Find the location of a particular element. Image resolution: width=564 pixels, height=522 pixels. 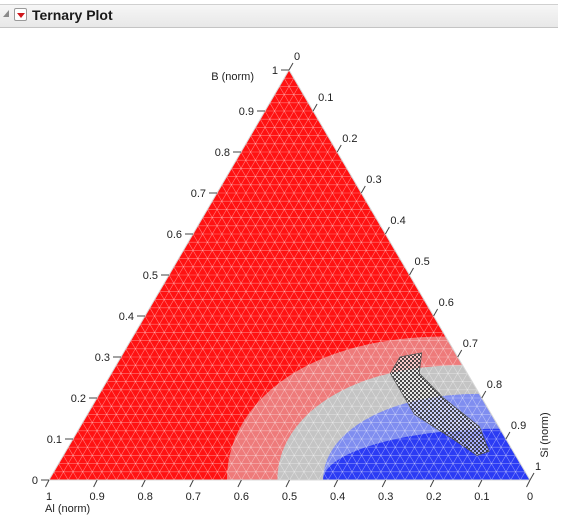

tick-label-si: 1 is located at coordinates (538, 467).